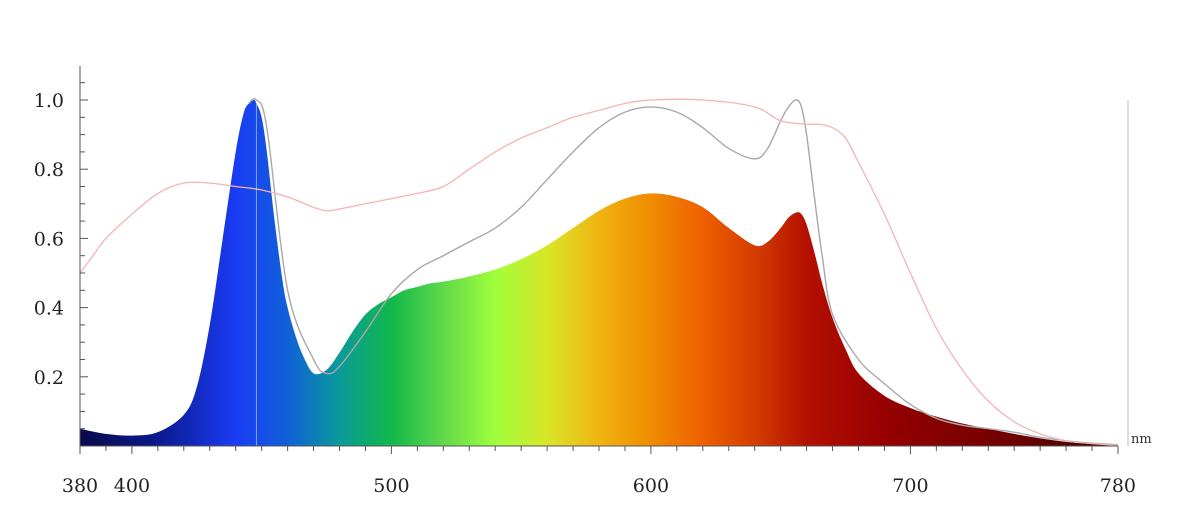 This screenshot has height=522, width=1200. What do you see at coordinates (391, 486) in the screenshot?
I see `x-tick-label: 500` at bounding box center [391, 486].